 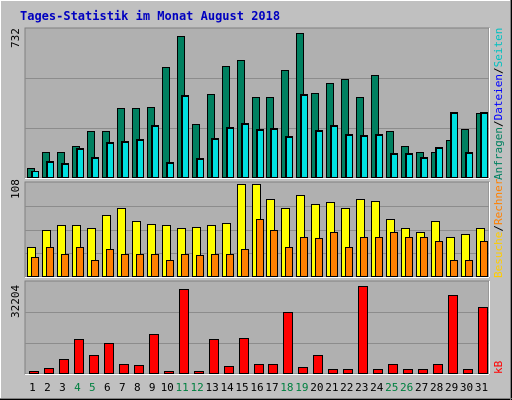 What do you see at coordinates (62, 387) in the screenshot?
I see `x-tick-label: 3` at bounding box center [62, 387].